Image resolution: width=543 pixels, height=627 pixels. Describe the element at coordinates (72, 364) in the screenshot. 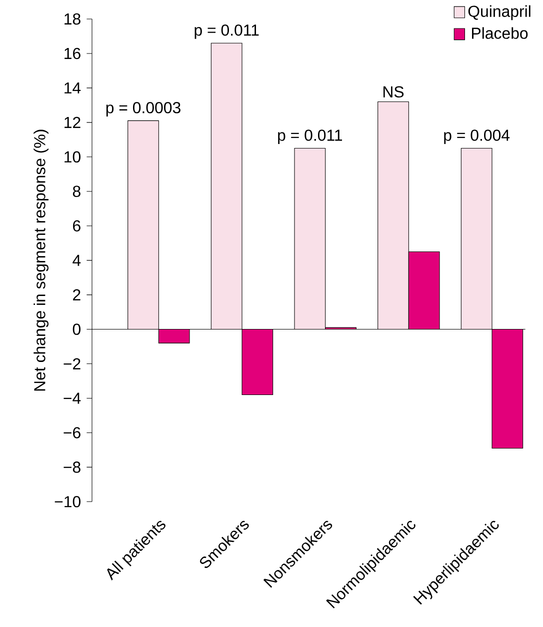

I see `y-tick-label: −2` at that location.